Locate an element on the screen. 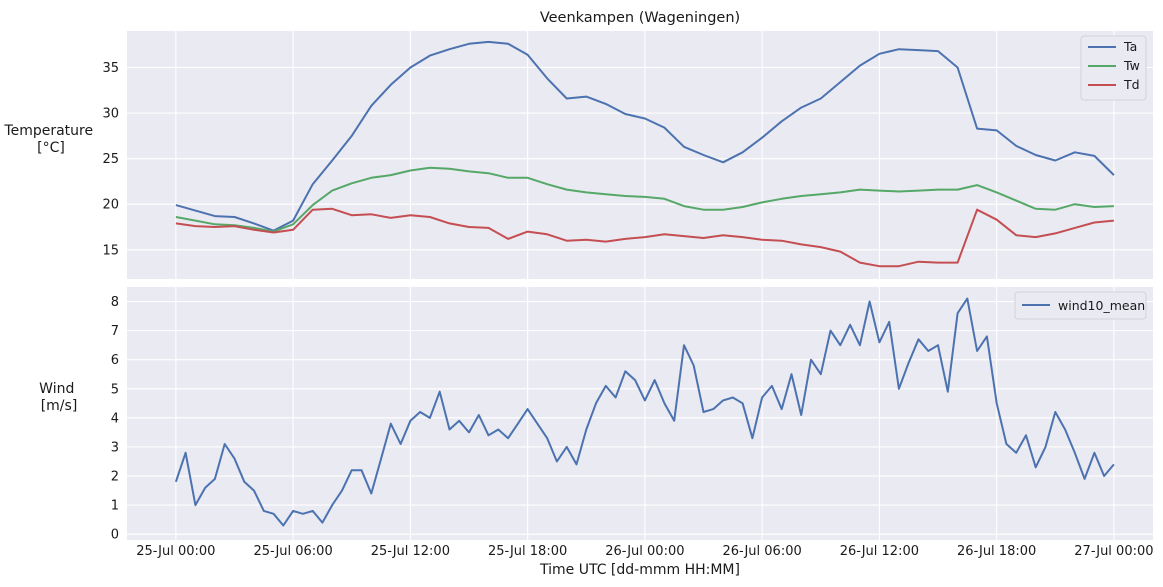 This screenshot has height=587, width=1163. x-tick-label: 26-Jul 00:00 is located at coordinates (644, 551).